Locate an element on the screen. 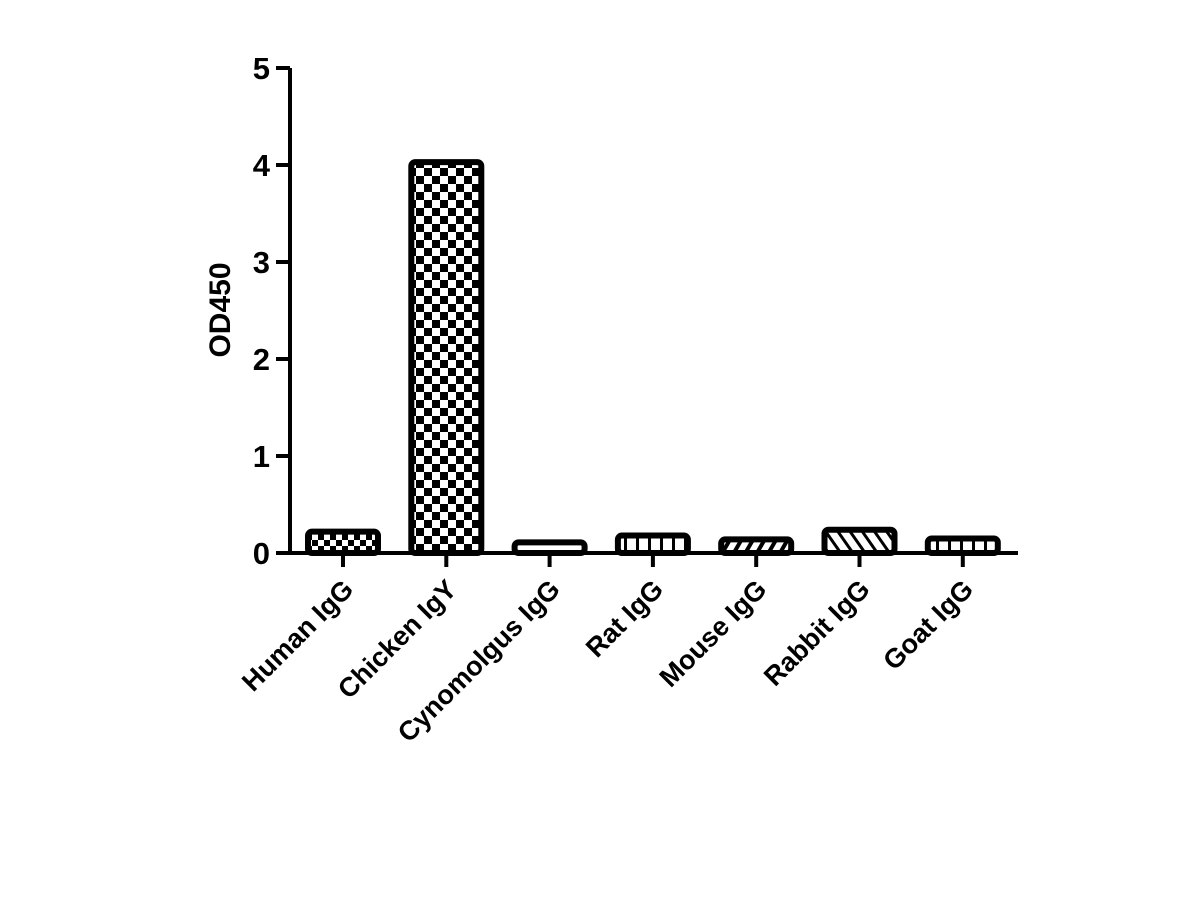 Image resolution: width=1200 pixels, height=905 pixels. y-tick-label: 5 is located at coordinates (261, 68).